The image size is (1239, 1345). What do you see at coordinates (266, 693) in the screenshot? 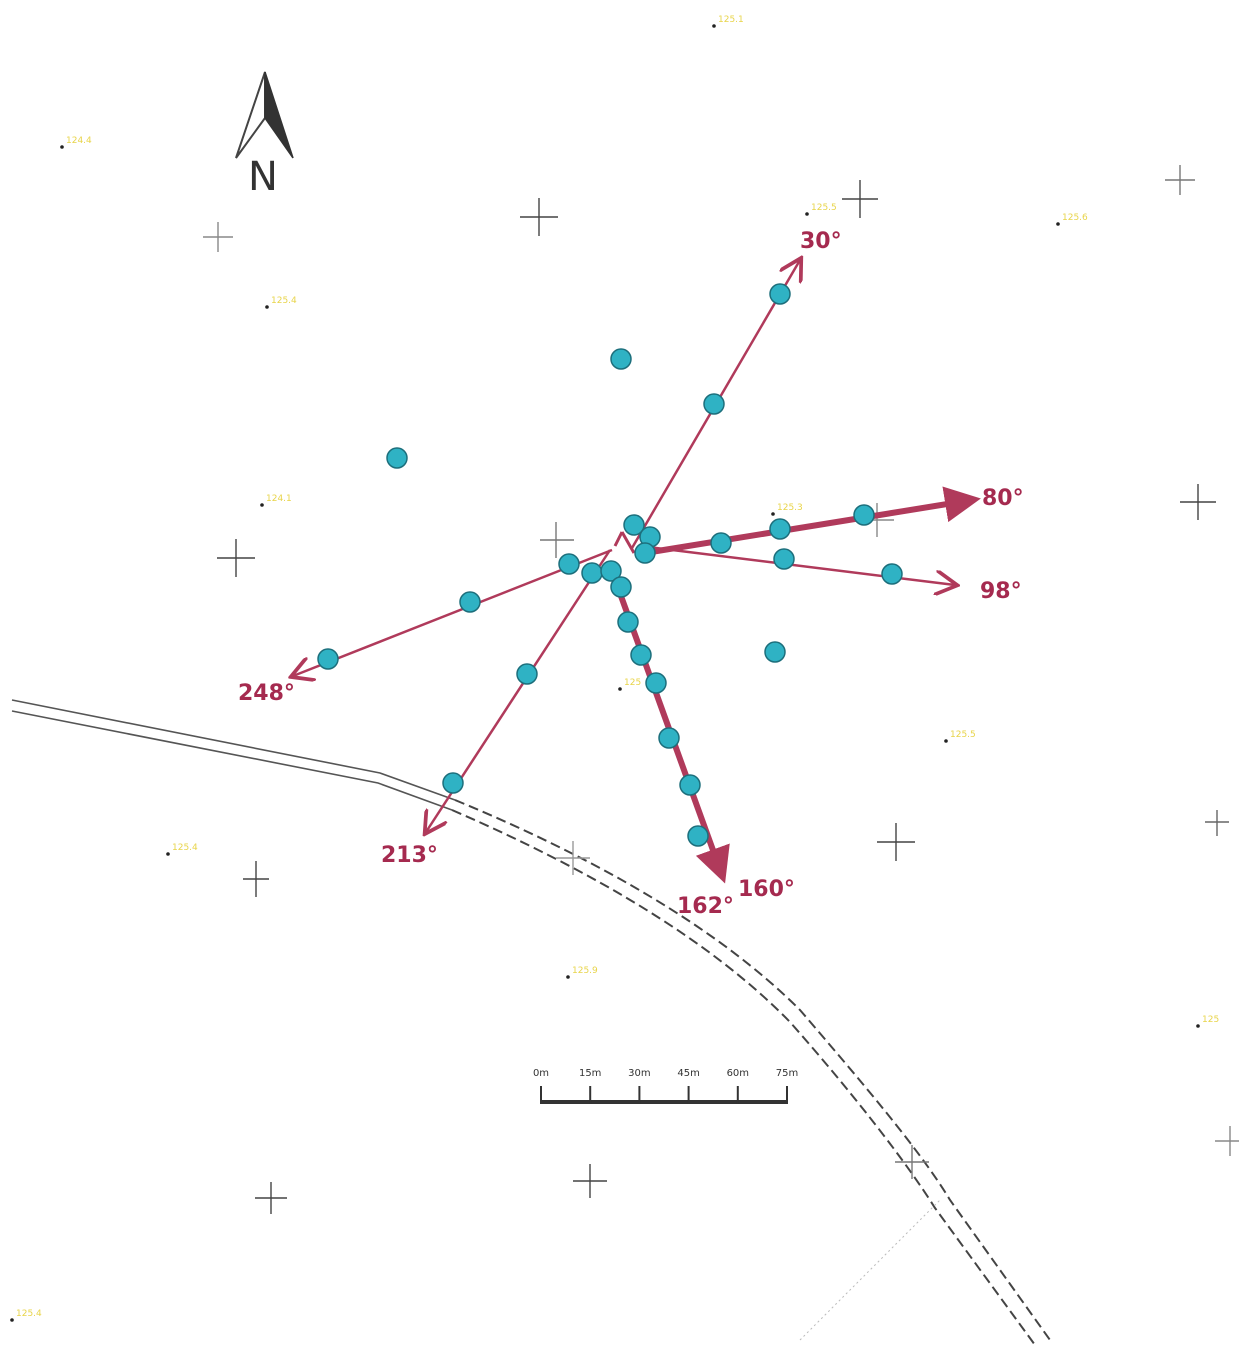
I see `bearing-label-248: 248°` at bounding box center [266, 693].